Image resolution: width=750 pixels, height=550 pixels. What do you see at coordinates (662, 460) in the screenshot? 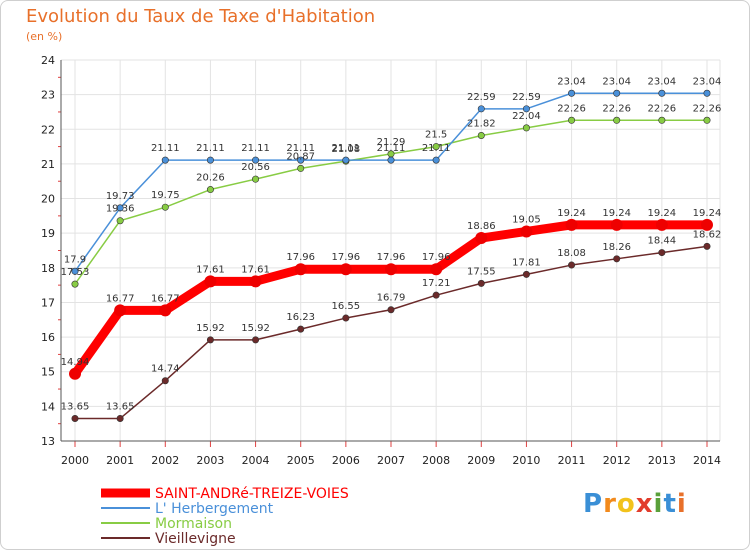
I see `x-tick-label: 2013` at bounding box center [662, 460].